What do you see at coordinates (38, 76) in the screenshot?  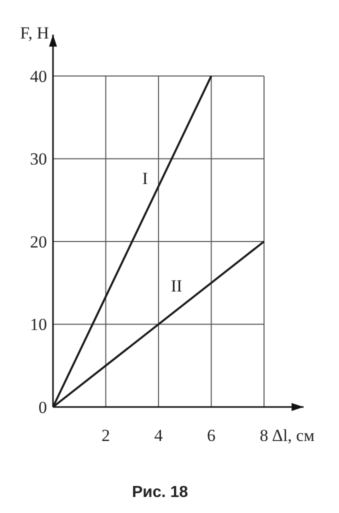 I see `y-tick-label: 40` at bounding box center [38, 76].